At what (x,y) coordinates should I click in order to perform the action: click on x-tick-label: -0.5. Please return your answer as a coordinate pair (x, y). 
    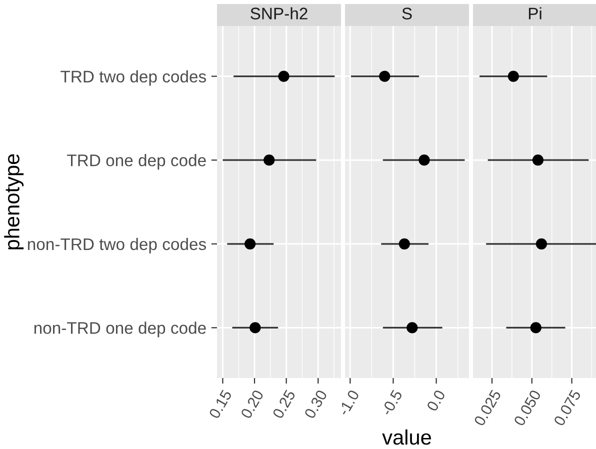
    Looking at the image, I should click on (391, 402).